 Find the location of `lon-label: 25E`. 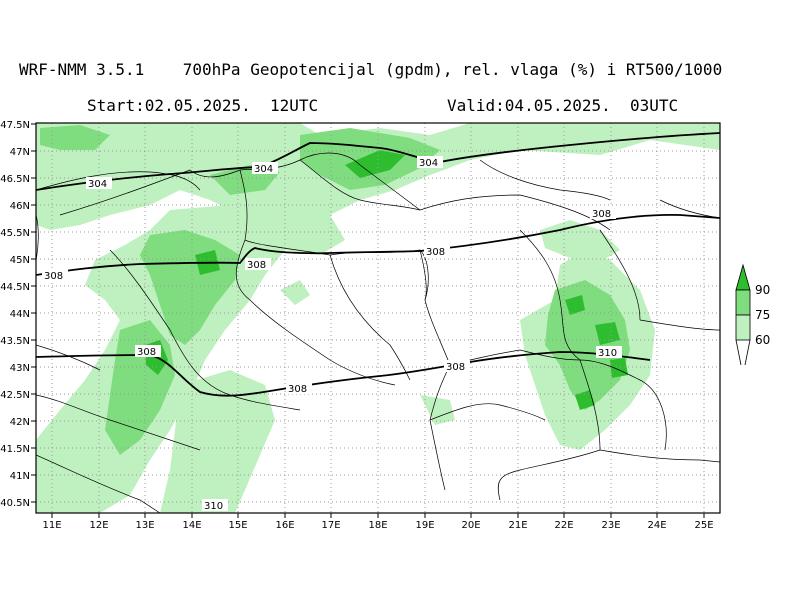

lon-label: 25E is located at coordinates (703, 525).